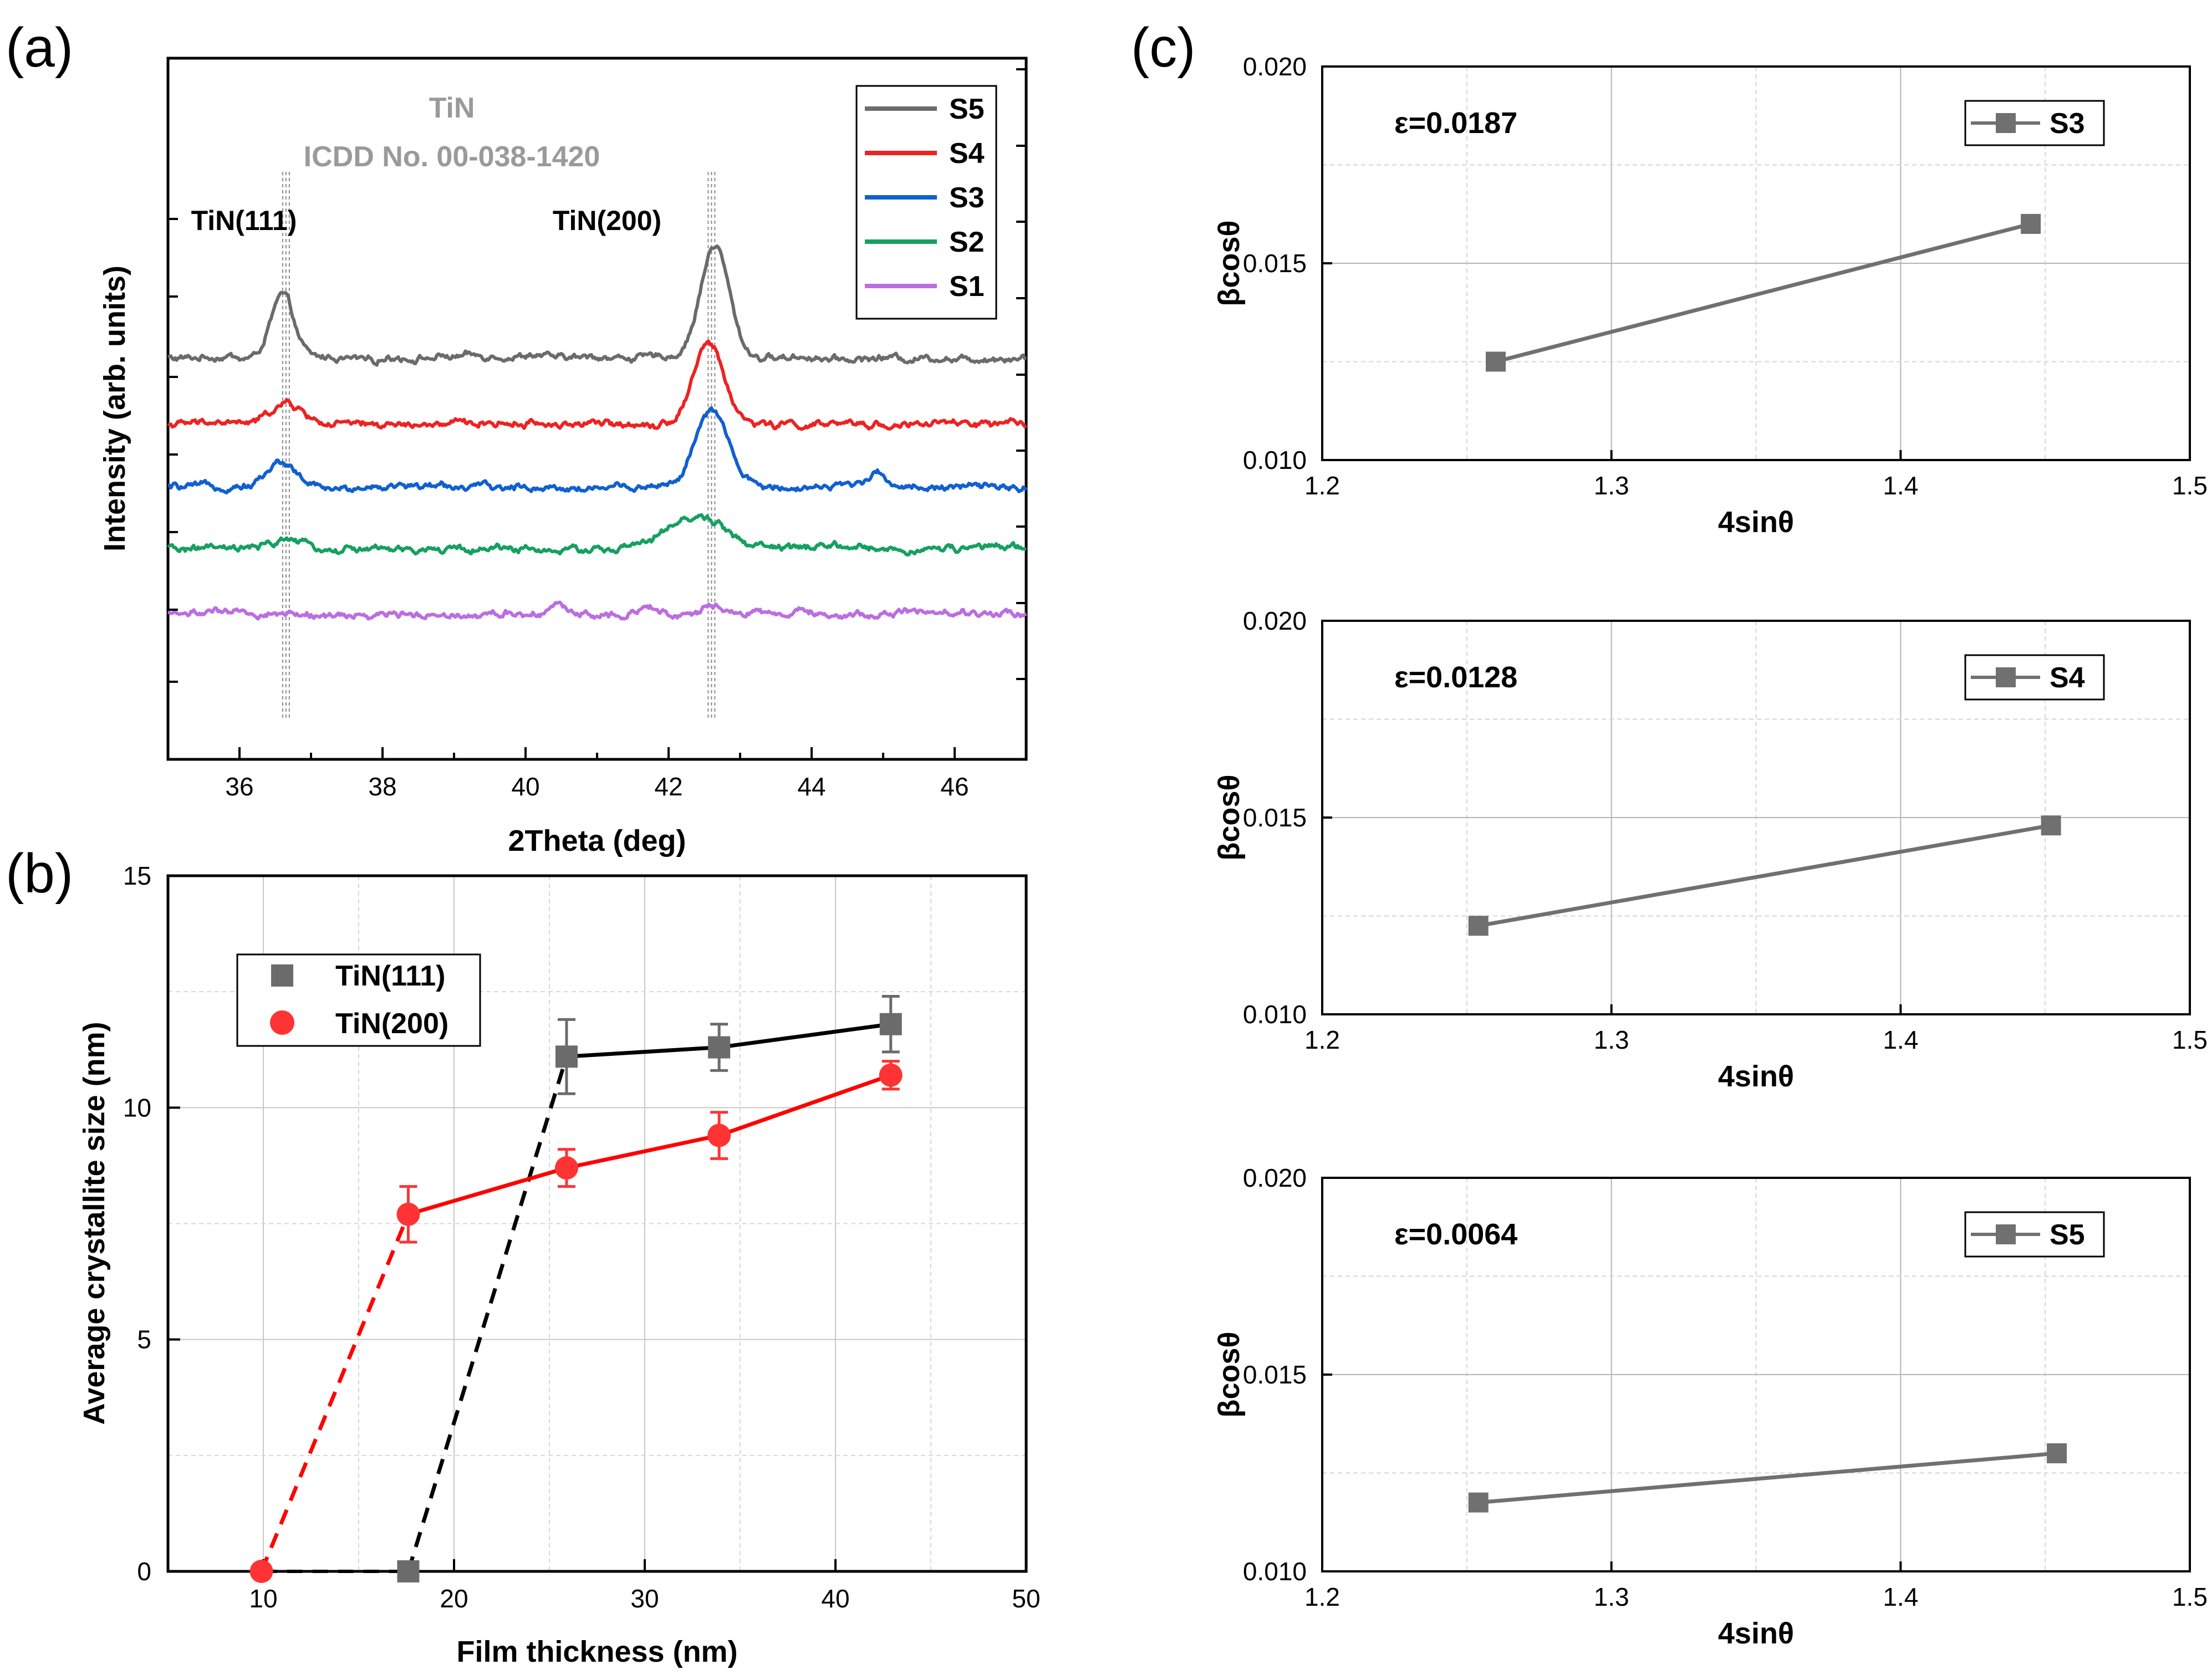  I want to click on panel-b-label: (b), so click(39, 873).